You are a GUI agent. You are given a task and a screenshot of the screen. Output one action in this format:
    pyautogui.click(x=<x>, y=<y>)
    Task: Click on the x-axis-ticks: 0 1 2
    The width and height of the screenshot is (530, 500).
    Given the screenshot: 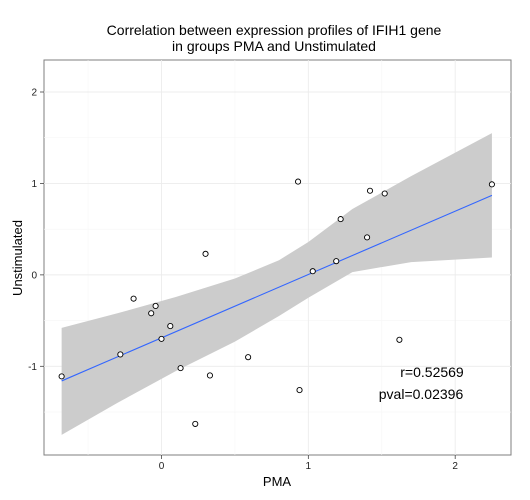 What is the action you would take?
    pyautogui.click(x=308, y=463)
    